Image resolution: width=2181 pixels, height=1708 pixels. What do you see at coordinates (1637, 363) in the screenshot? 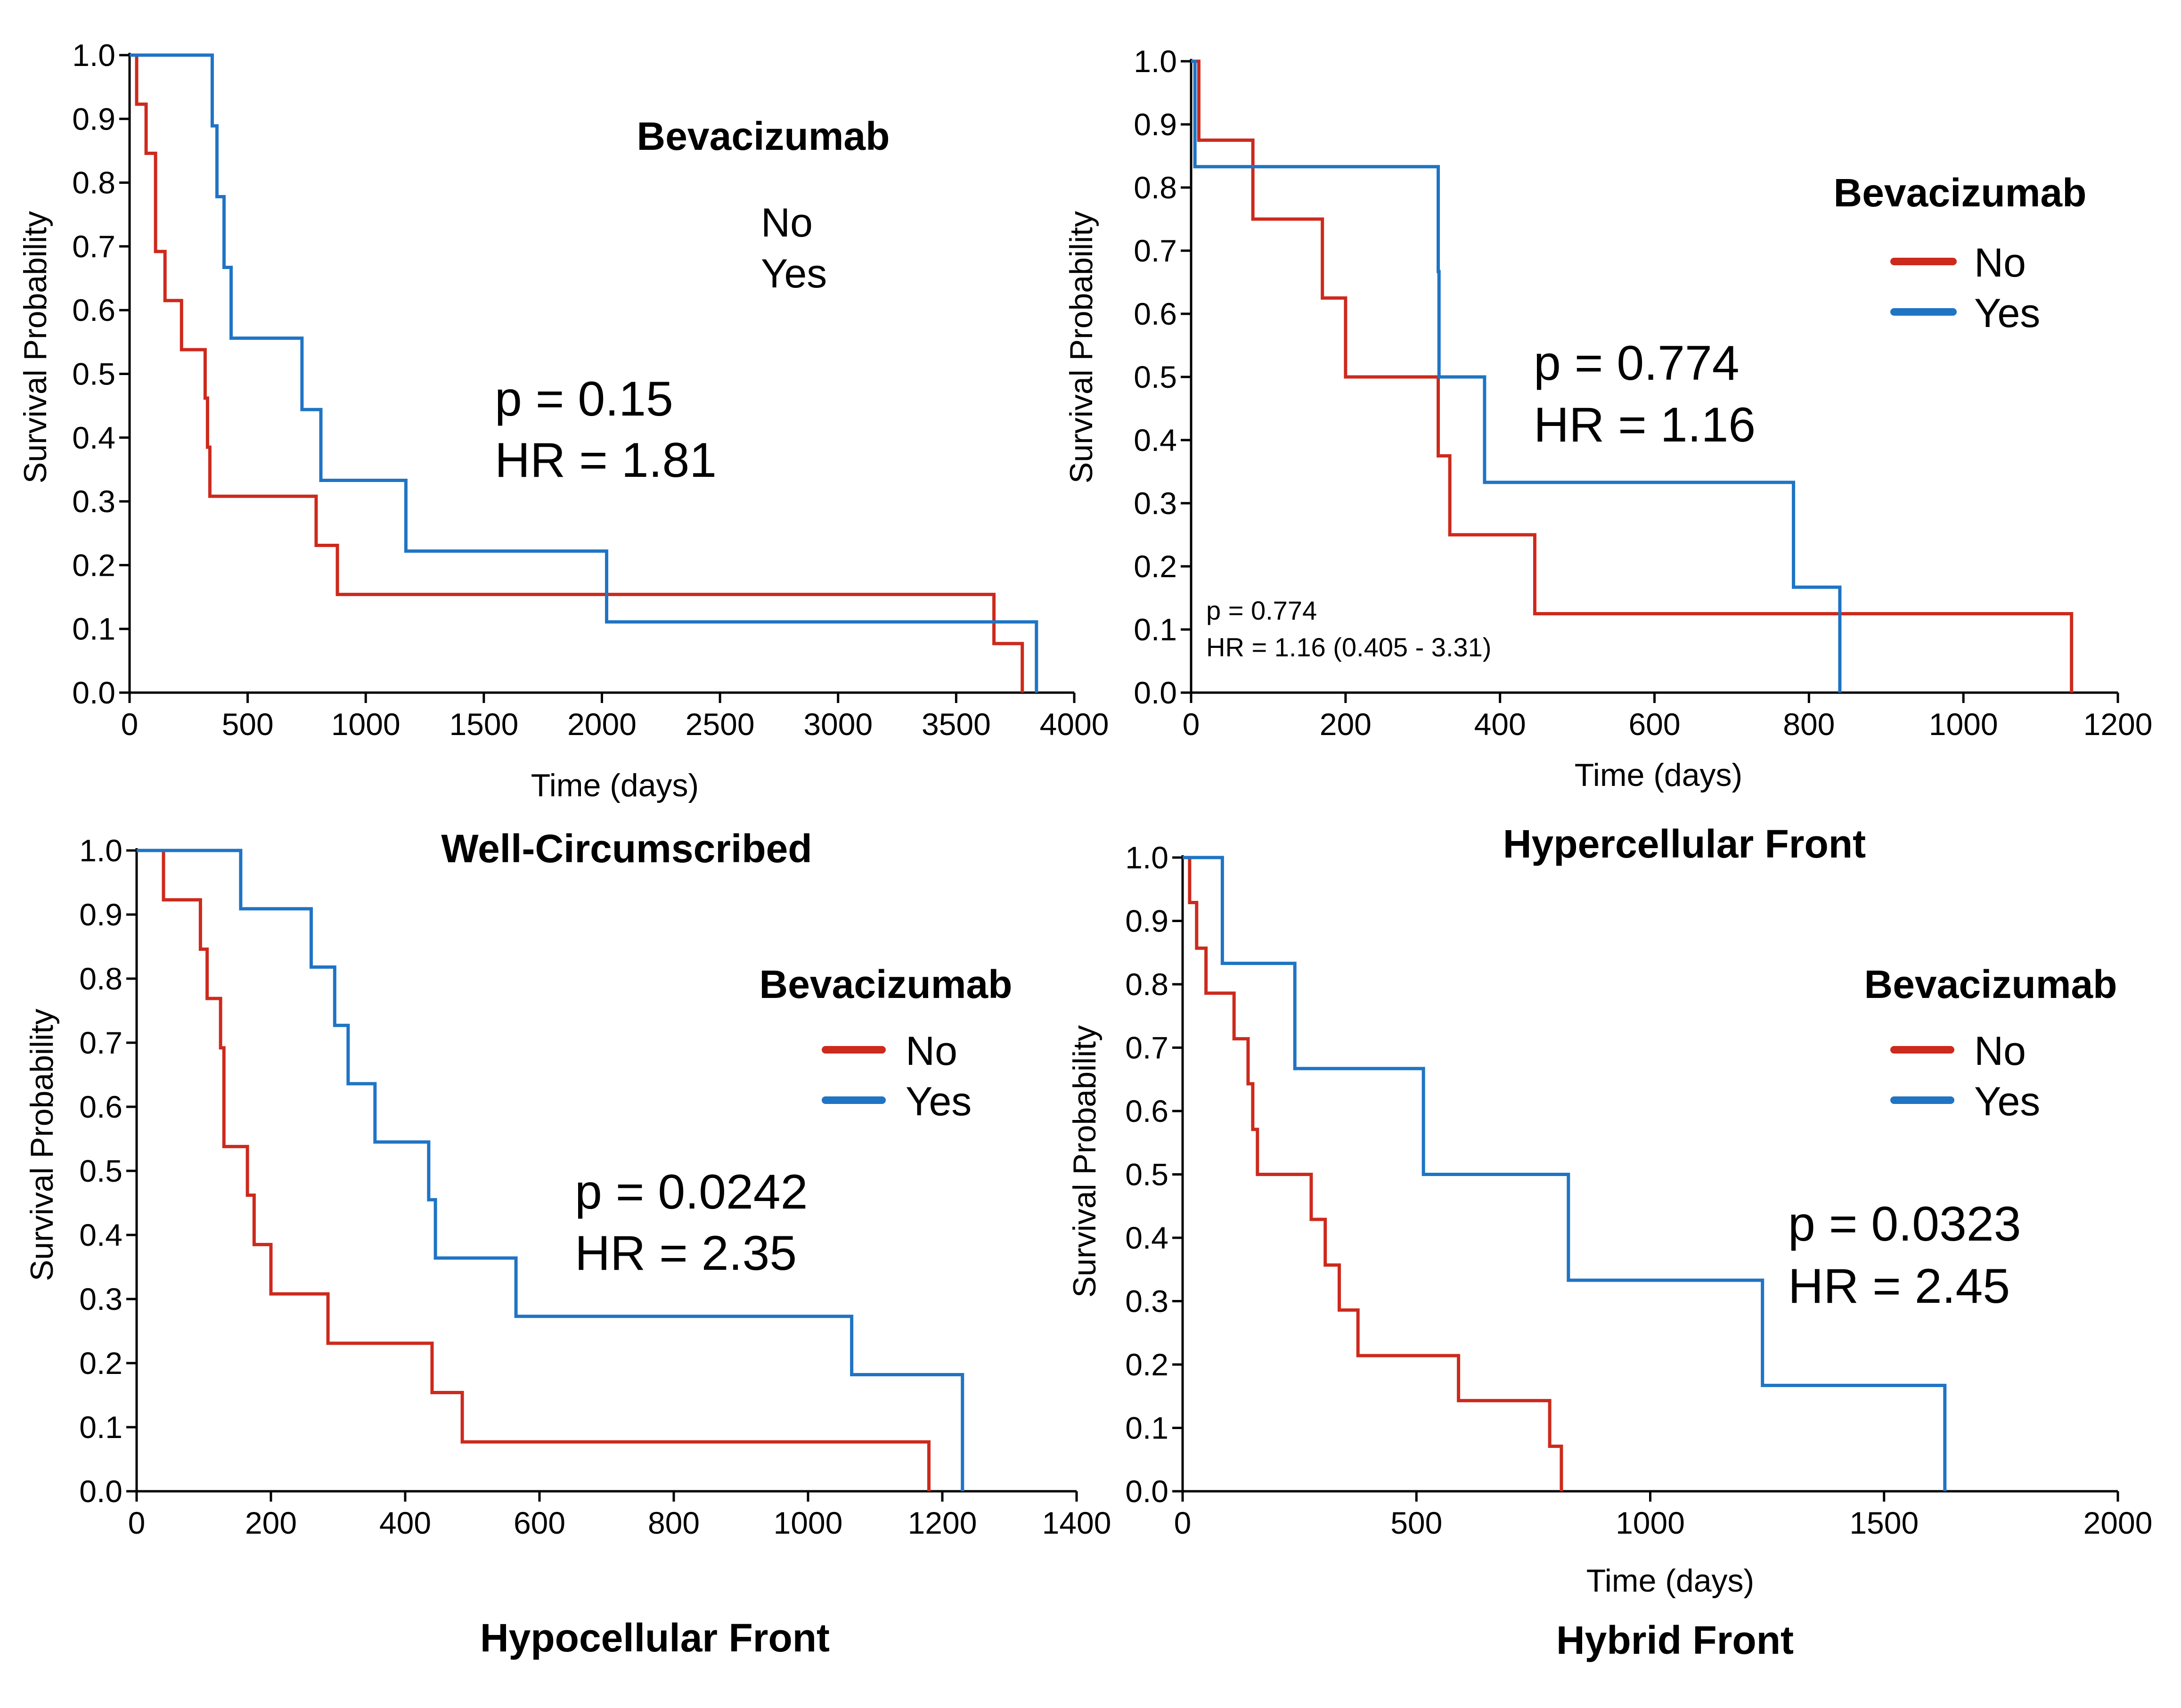
I see `p-value: p = 0.774` at bounding box center [1637, 363].